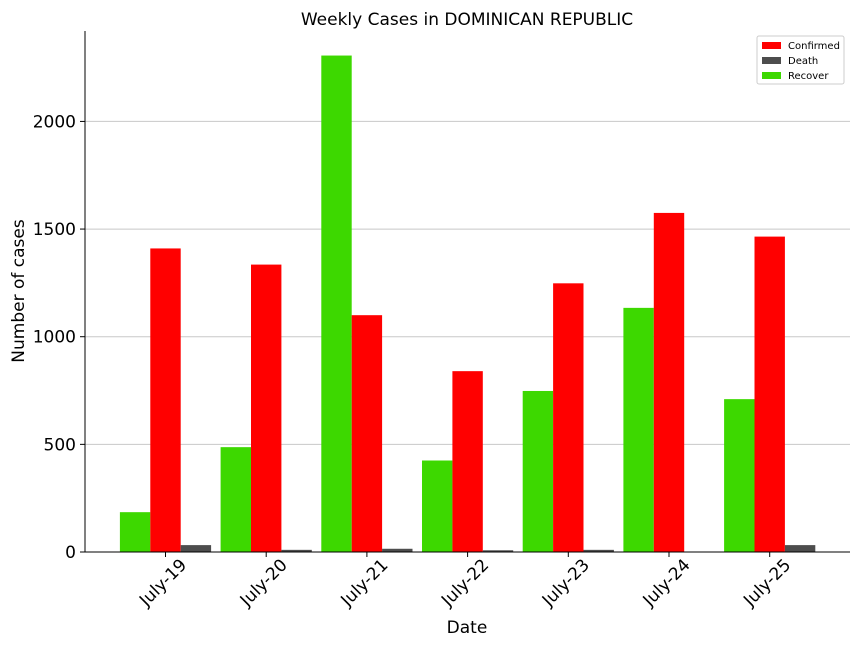  I want to click on legend-label-recover: Recover, so click(808, 76).